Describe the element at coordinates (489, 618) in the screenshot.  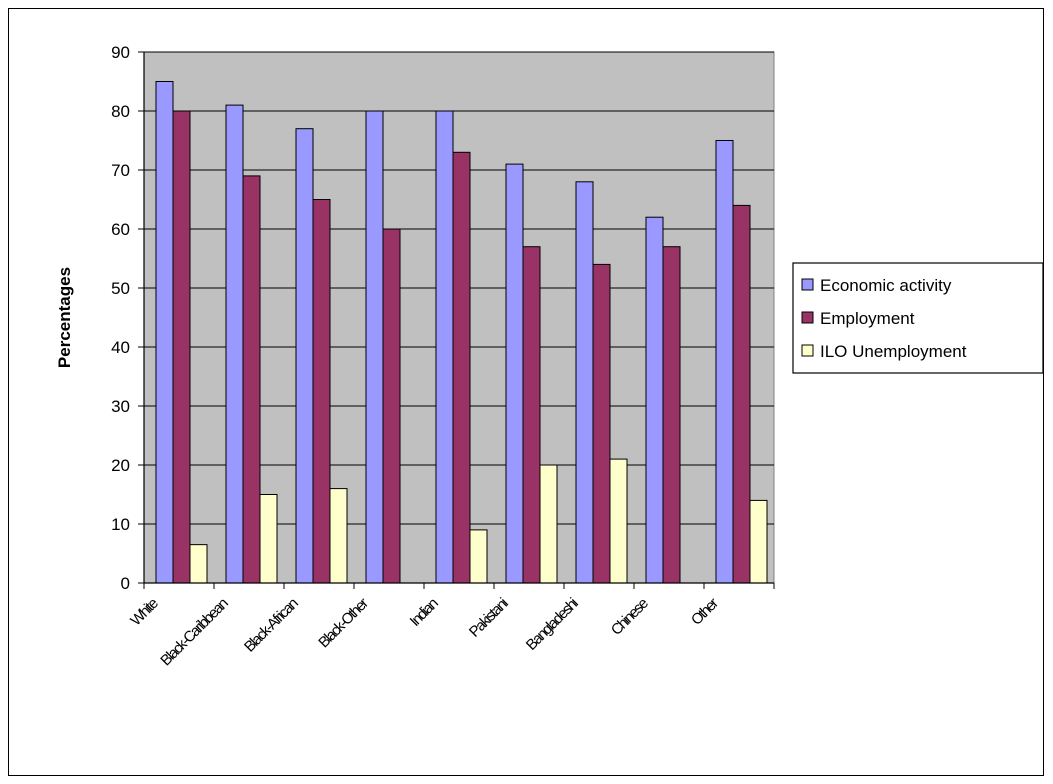
I see `x-tick-label: Pakistani` at that location.